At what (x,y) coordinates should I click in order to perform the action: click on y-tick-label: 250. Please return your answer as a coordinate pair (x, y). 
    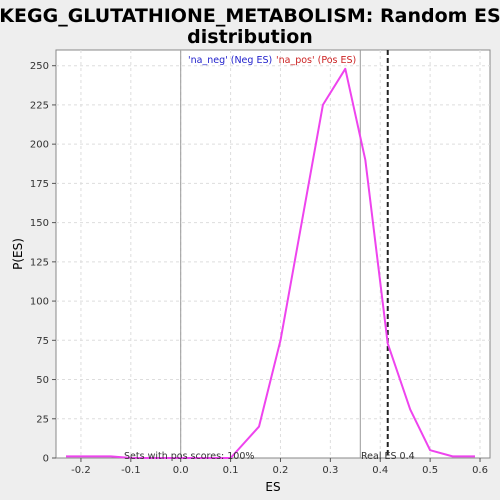
    Looking at the image, I should click on (39, 66).